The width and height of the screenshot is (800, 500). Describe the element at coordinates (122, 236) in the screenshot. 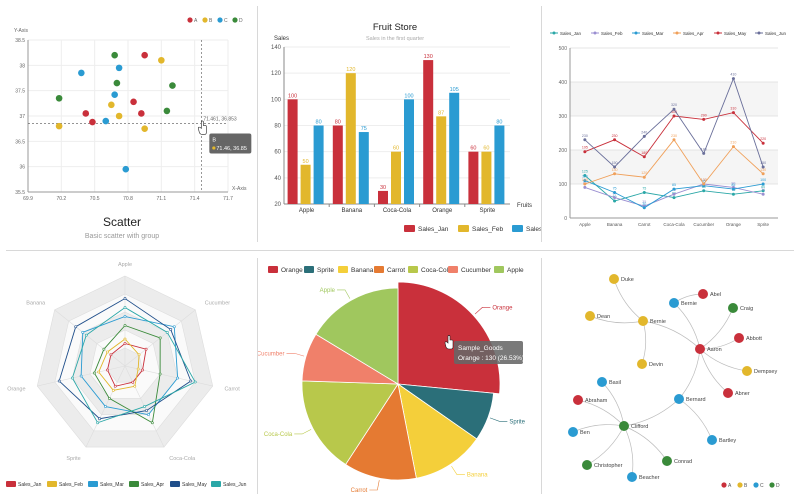

I see `scatter-subtitle: Basic scatter with group` at that location.